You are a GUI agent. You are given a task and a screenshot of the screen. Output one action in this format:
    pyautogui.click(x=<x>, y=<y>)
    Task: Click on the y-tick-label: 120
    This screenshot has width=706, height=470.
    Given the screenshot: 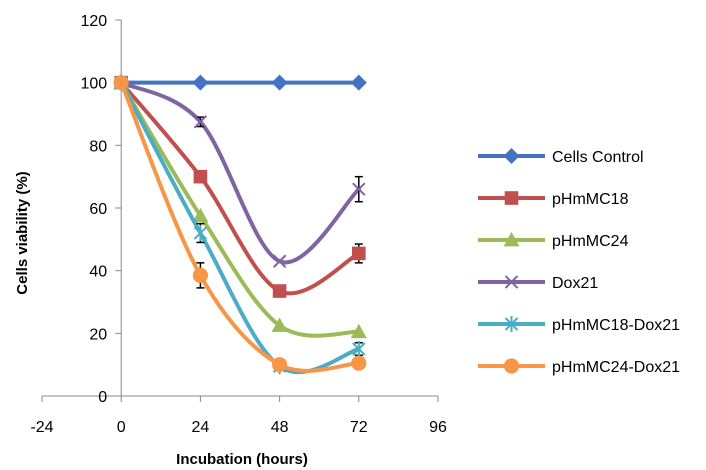 What is the action you would take?
    pyautogui.click(x=93, y=21)
    